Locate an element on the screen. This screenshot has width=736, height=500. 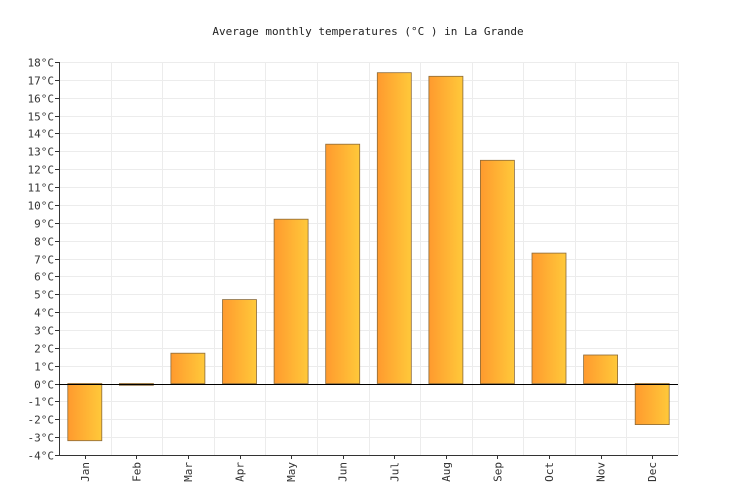
y-tick-label: 0°C is located at coordinates (44, 385).